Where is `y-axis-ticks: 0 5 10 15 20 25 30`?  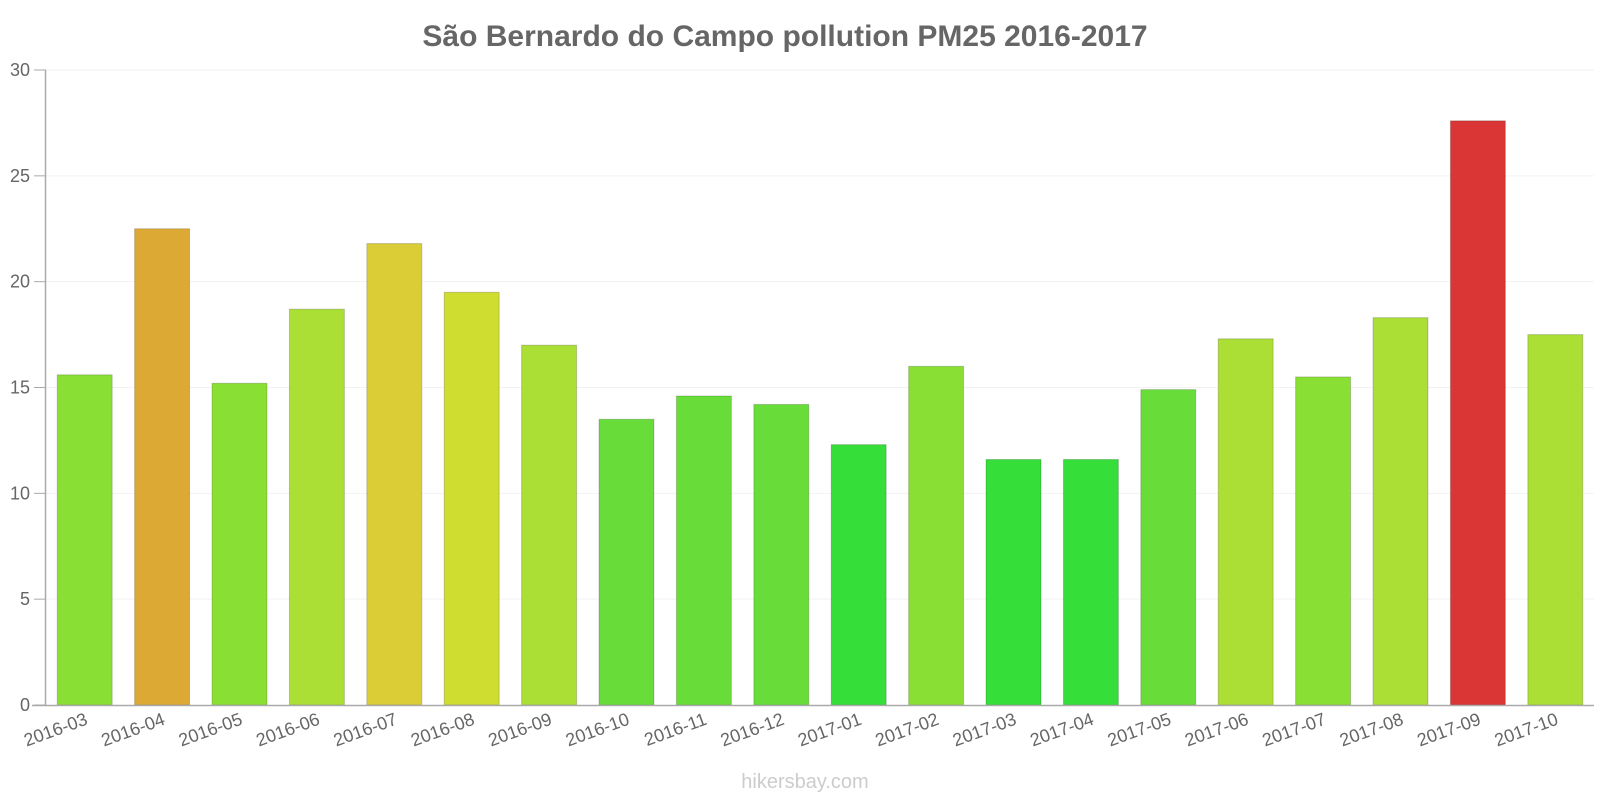 y-axis-ticks: 0 5 10 15 20 25 30 is located at coordinates (28, 387).